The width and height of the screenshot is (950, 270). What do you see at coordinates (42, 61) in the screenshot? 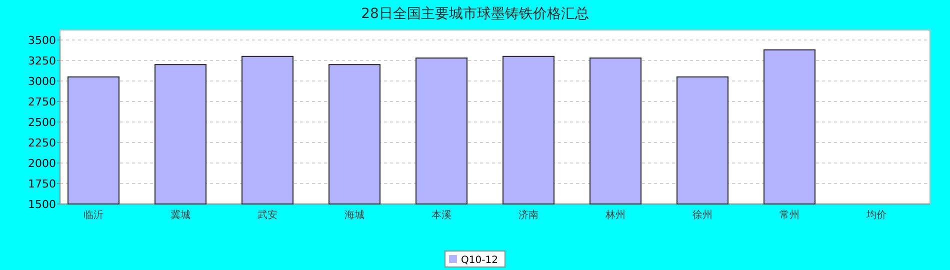
I see `y-tick-label: 3250` at bounding box center [42, 61].